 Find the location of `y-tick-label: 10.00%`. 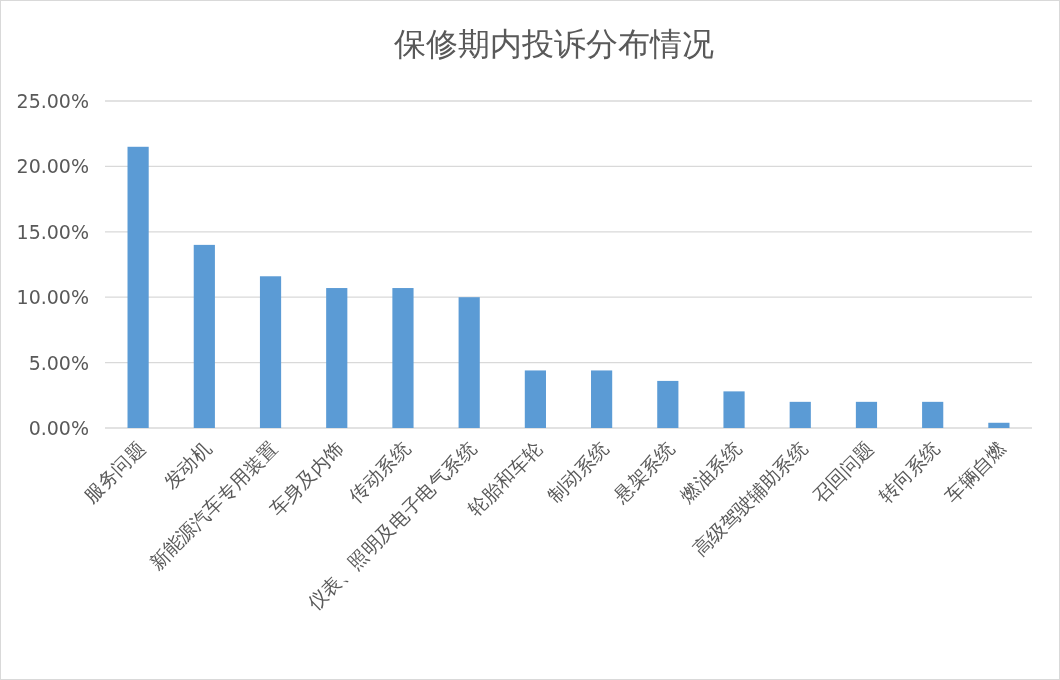

y-tick-label: 10.00% is located at coordinates (52, 297).